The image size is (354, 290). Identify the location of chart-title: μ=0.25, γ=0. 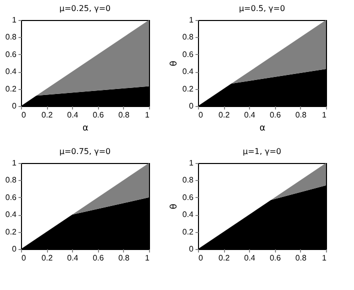
(85, 8).